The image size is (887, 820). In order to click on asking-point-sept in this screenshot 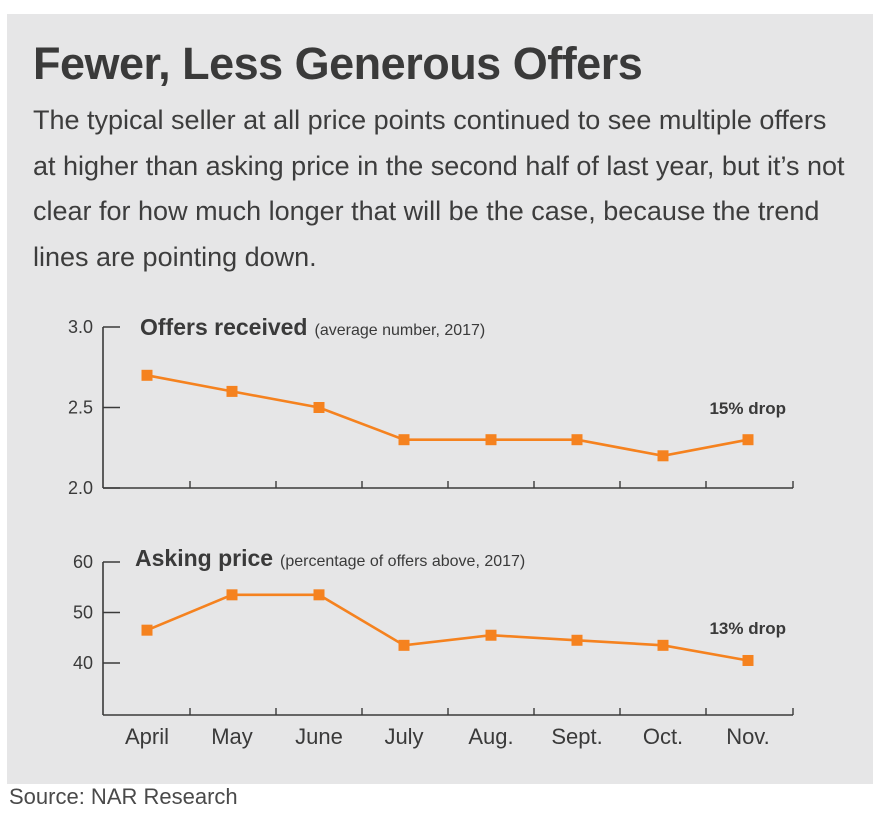, I will do `click(577, 640)`.